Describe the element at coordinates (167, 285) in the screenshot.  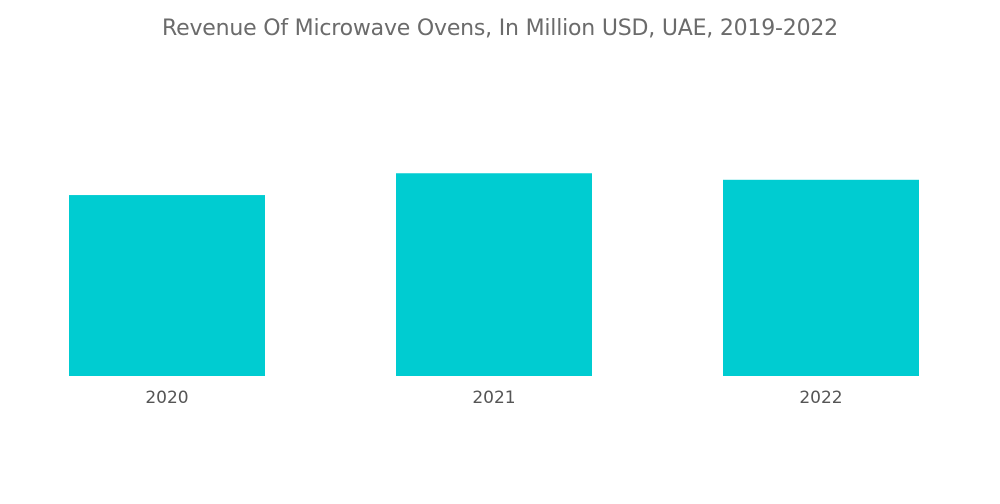
I see `bar-2020` at that location.